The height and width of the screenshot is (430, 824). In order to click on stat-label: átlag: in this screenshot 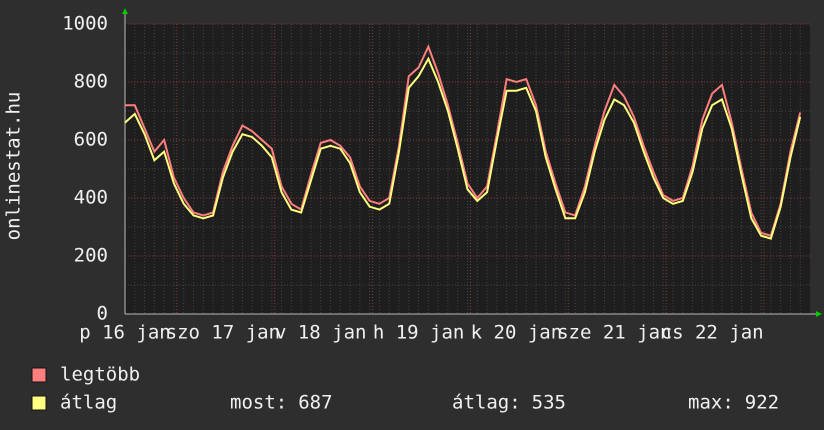, I will do `click(486, 403)`.